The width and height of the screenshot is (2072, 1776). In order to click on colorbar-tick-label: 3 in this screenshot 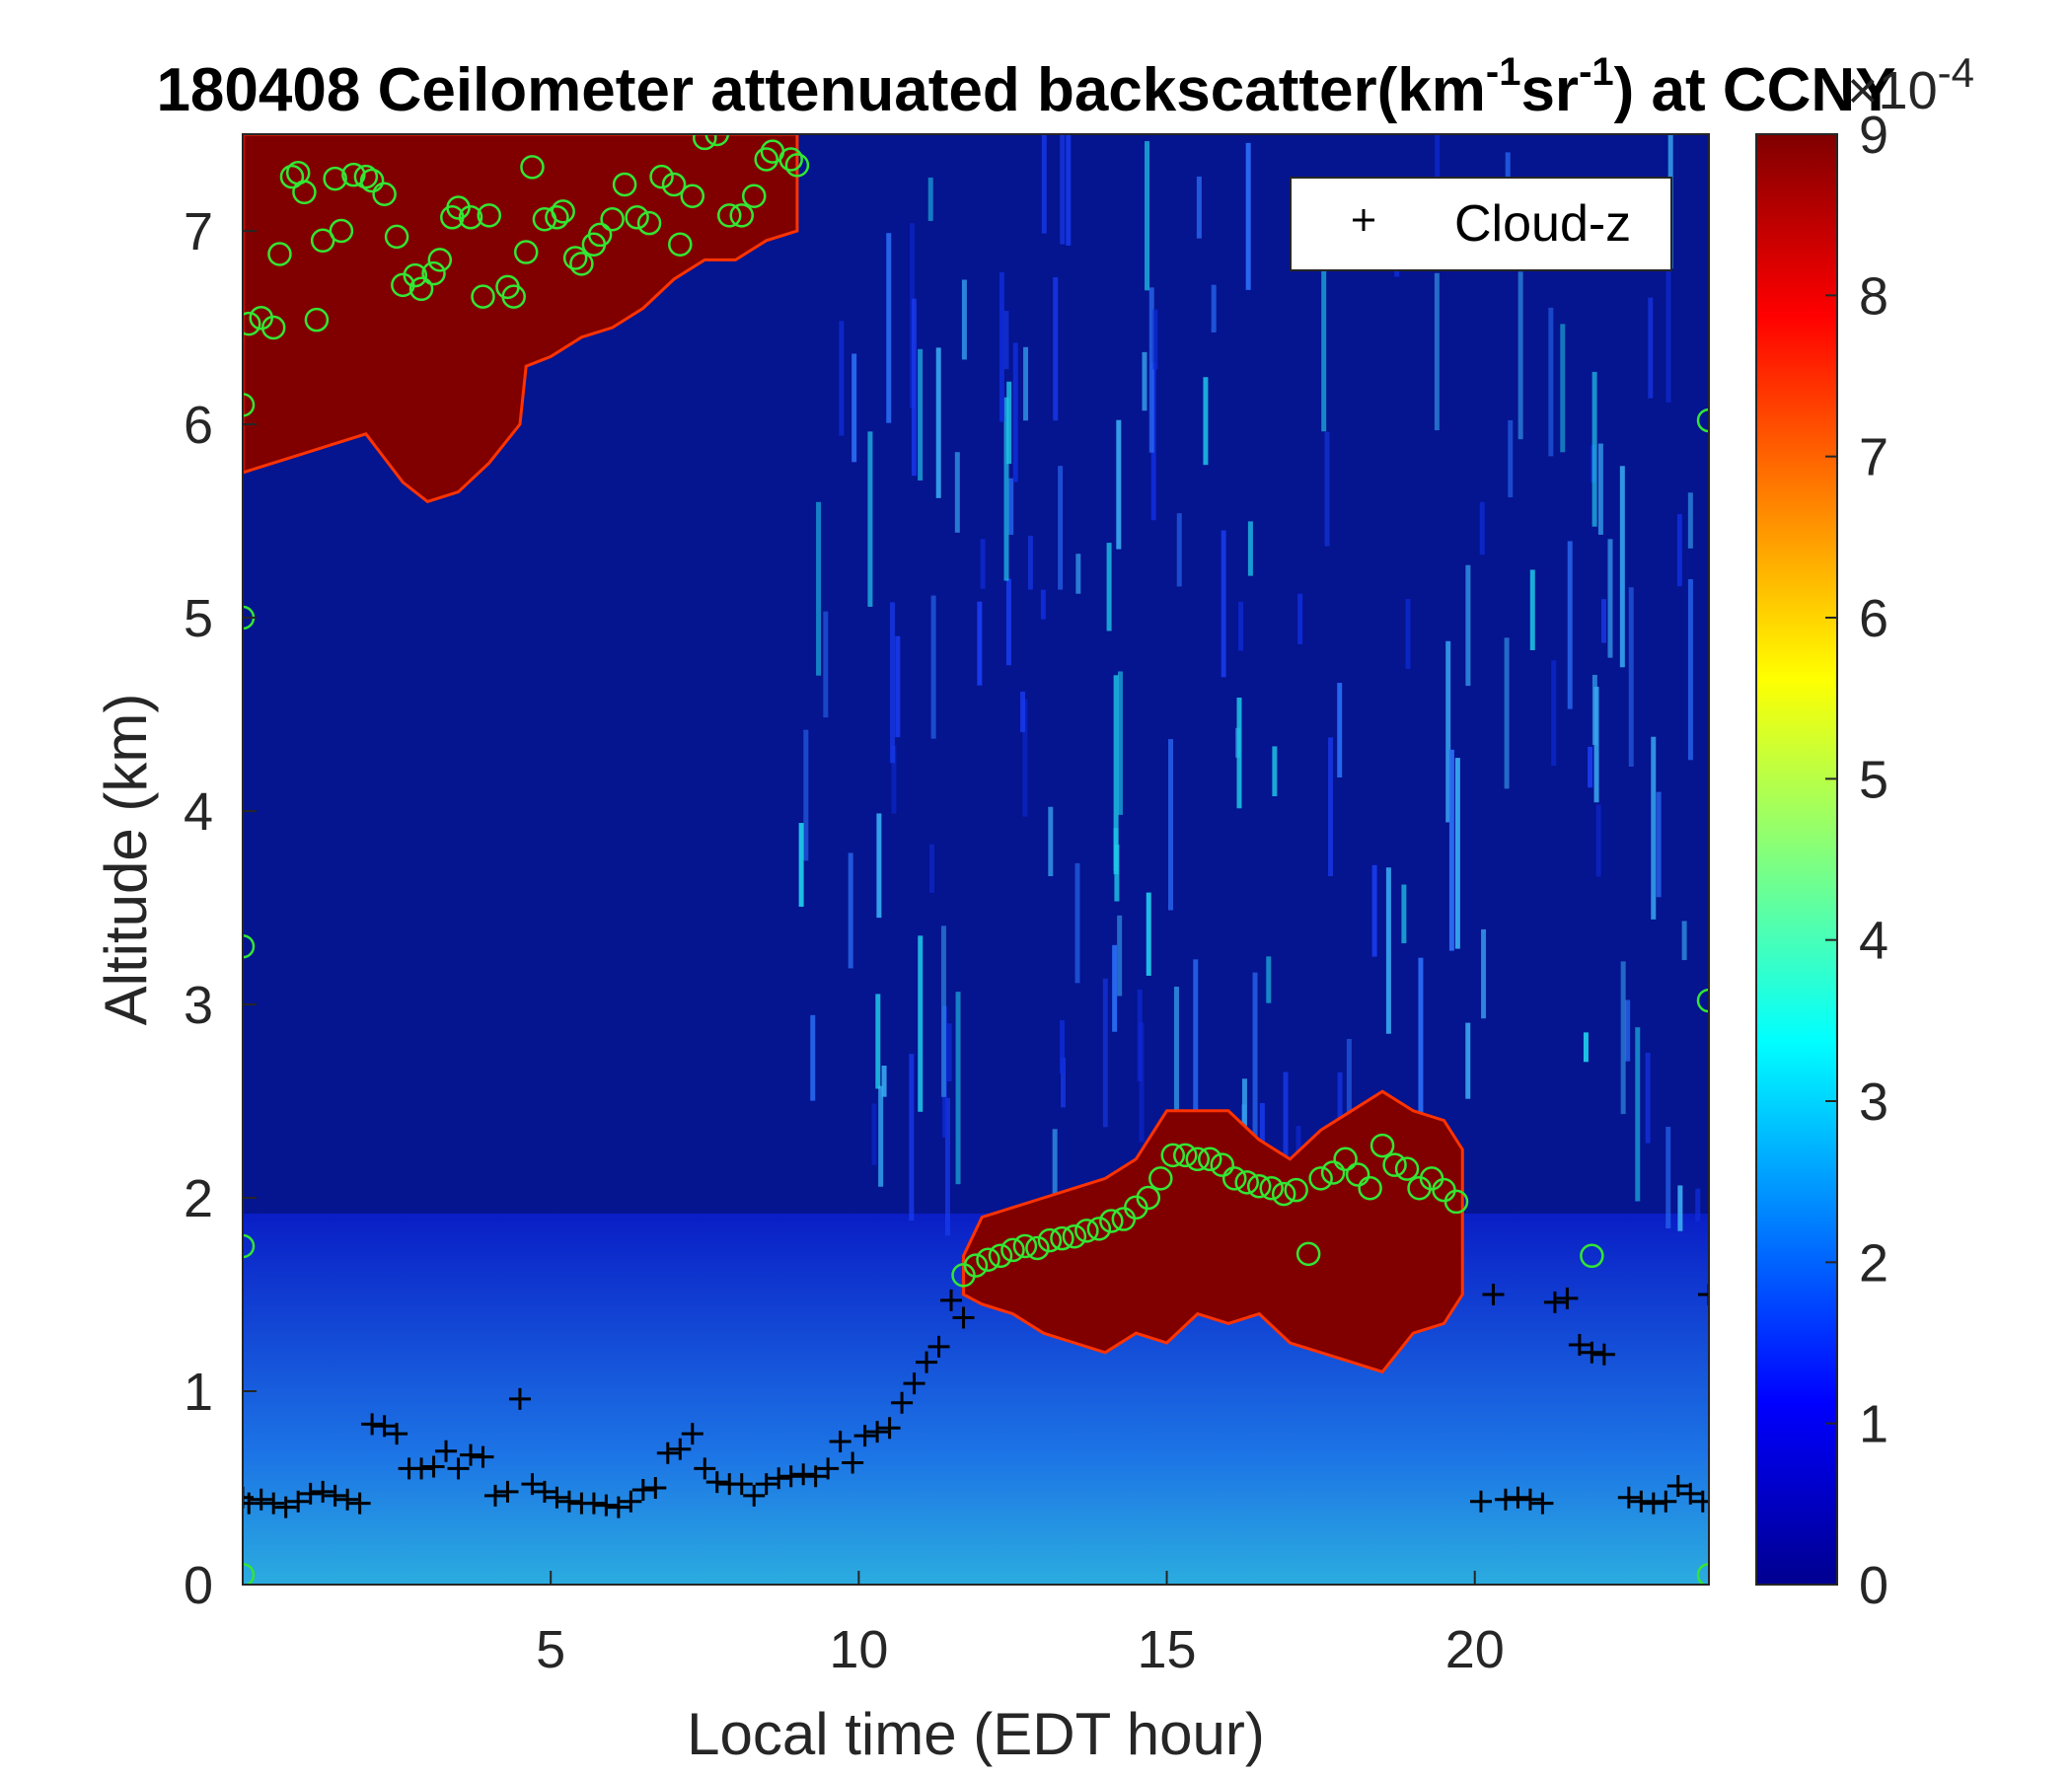, I will do `click(1874, 1103)`.